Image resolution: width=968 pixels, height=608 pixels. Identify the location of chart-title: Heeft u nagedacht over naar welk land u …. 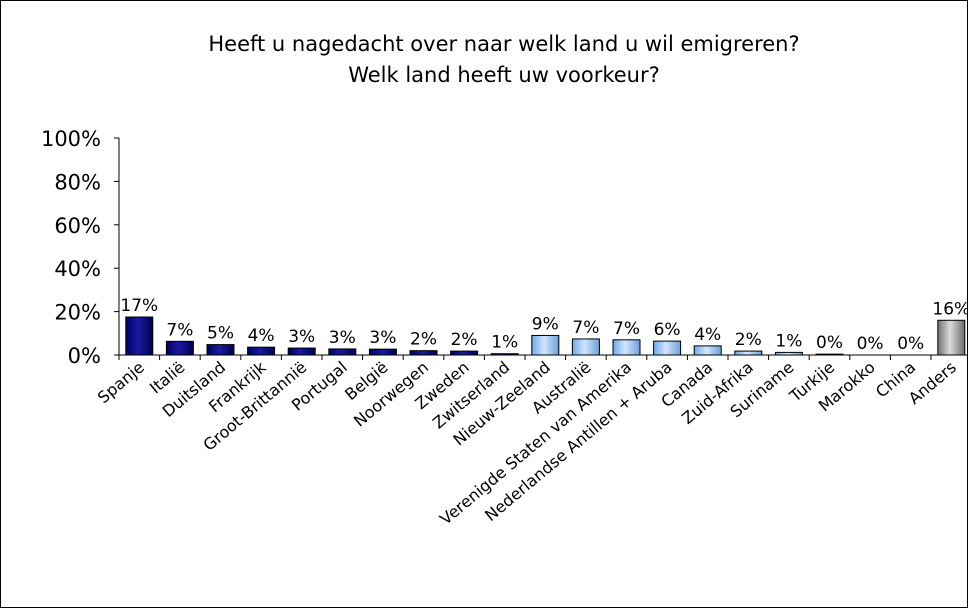
(484, 60).